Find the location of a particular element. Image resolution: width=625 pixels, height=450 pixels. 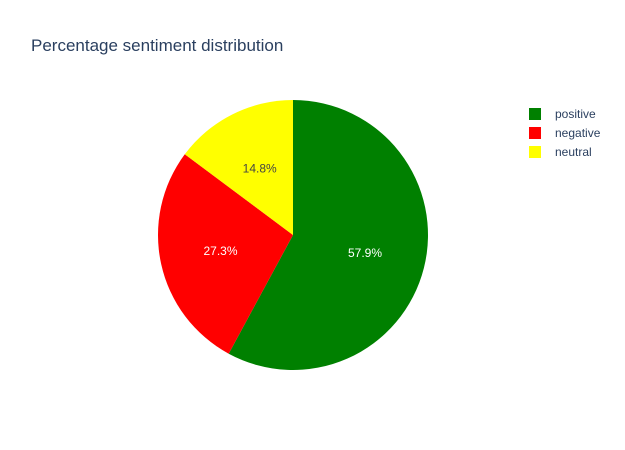

legend-item-neutral: neutral is located at coordinates (560, 152).